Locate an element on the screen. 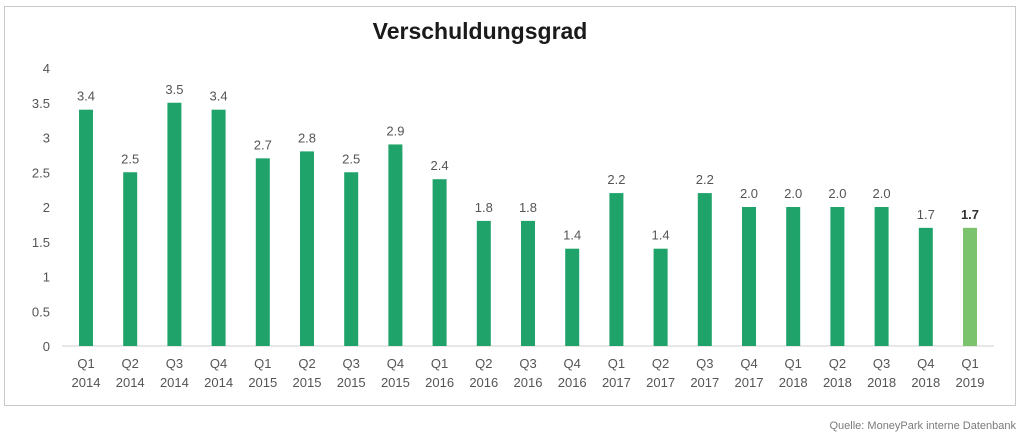 This screenshot has width=1024, height=440. y-tick-label: 4 is located at coordinates (46, 68).